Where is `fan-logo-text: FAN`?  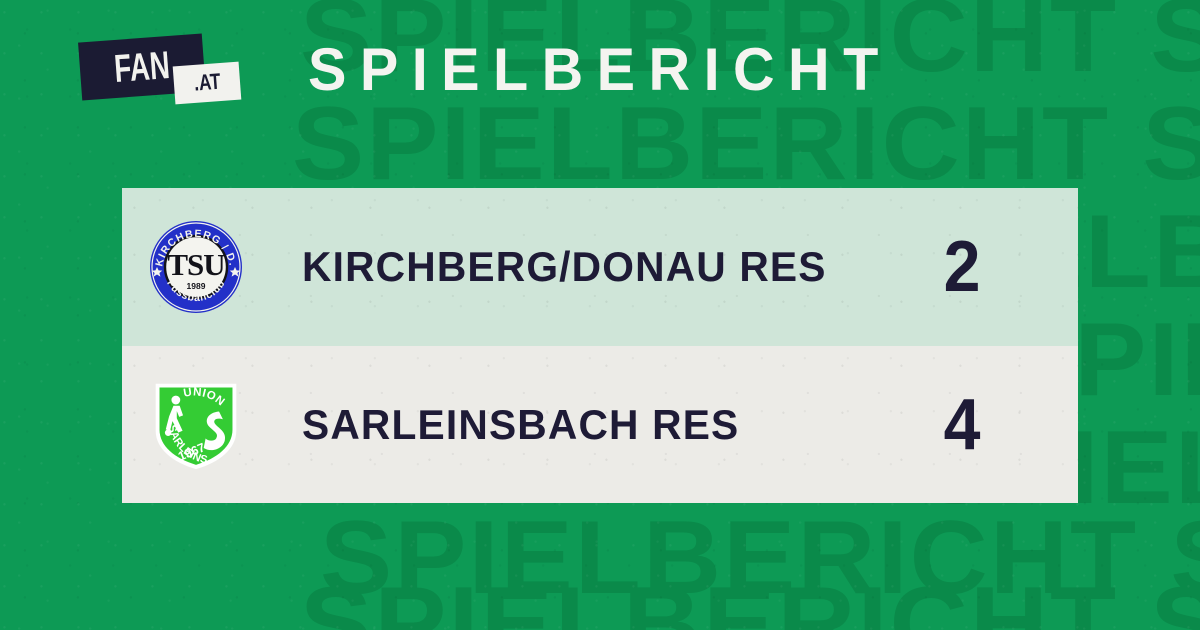 fan-logo-text: FAN is located at coordinates (142, 66).